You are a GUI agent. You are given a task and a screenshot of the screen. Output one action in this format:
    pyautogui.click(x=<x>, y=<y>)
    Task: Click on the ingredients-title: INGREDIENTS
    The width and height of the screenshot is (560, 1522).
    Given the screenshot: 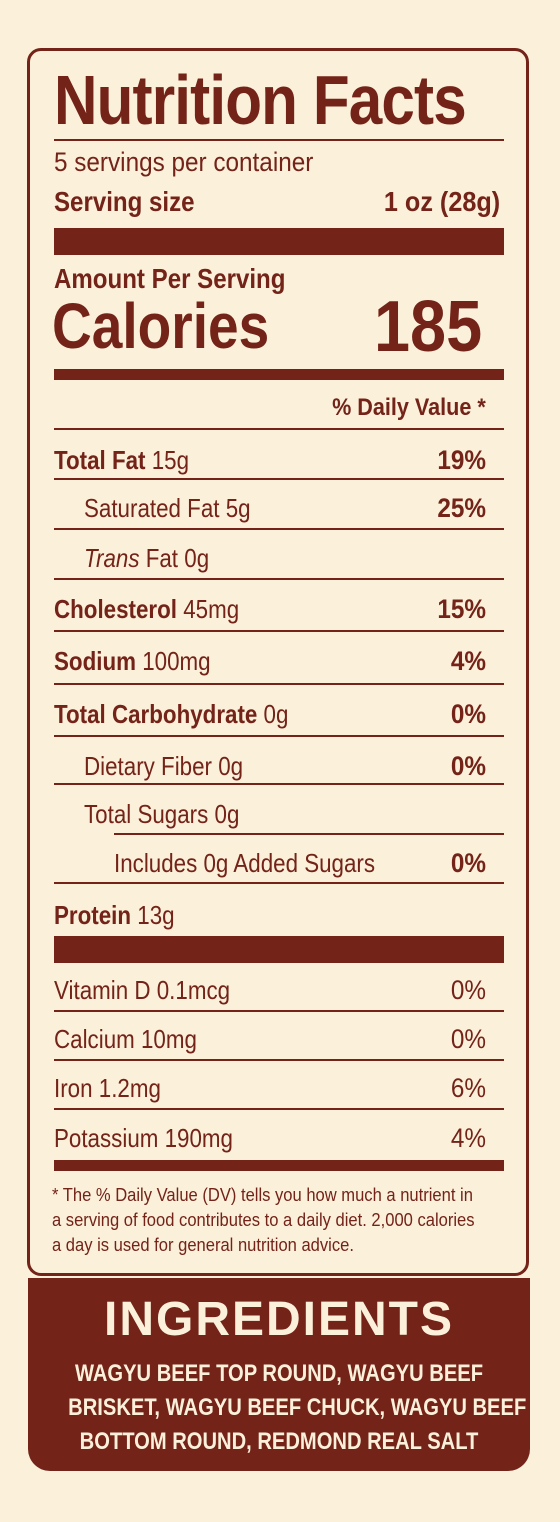 What is the action you would take?
    pyautogui.click(x=279, y=1319)
    